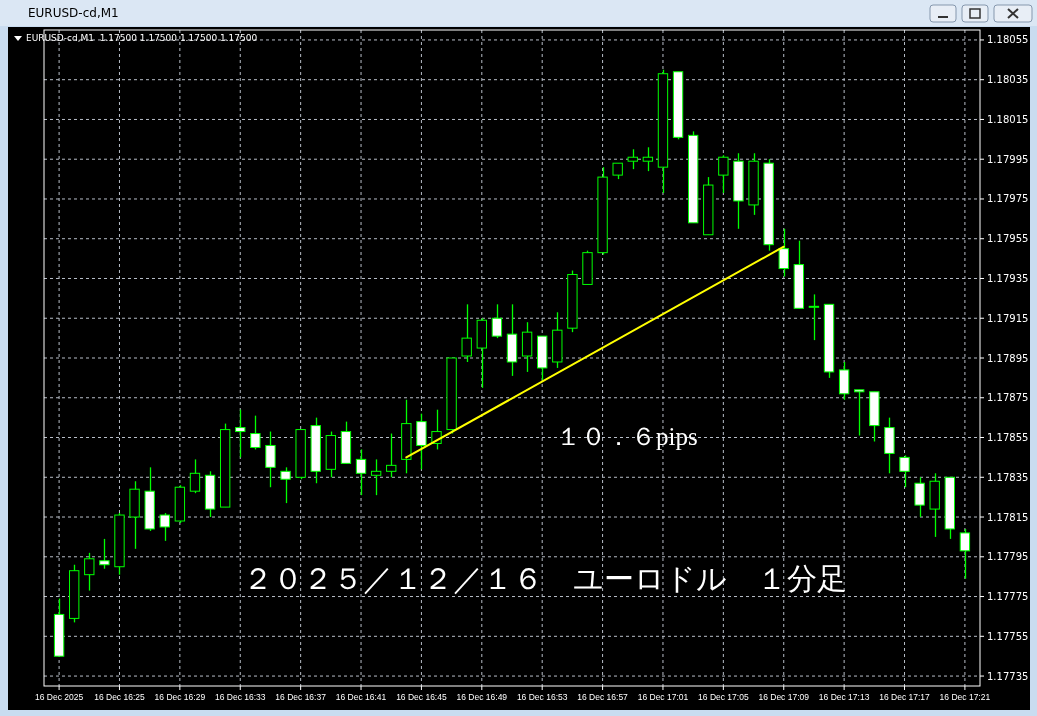 The width and height of the screenshot is (1037, 716). I want to click on x-tick-label: 16 Dec 16:45, so click(421, 697).